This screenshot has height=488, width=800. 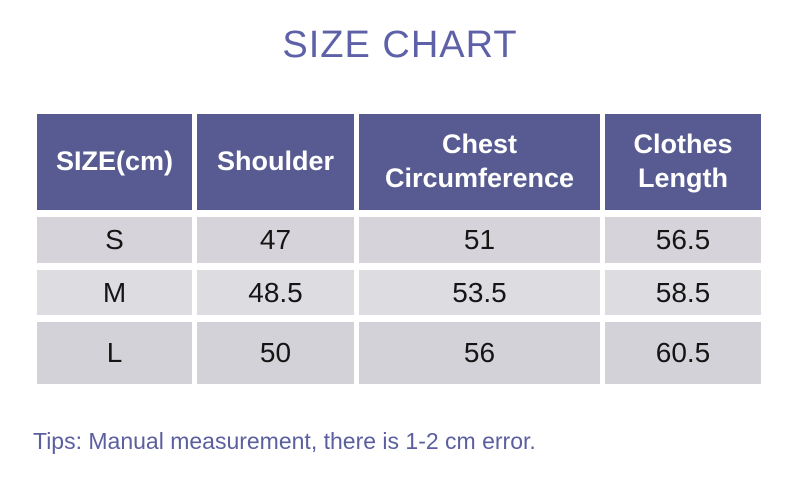 I want to click on row-l-length-cell: 60.5, so click(x=683, y=353).